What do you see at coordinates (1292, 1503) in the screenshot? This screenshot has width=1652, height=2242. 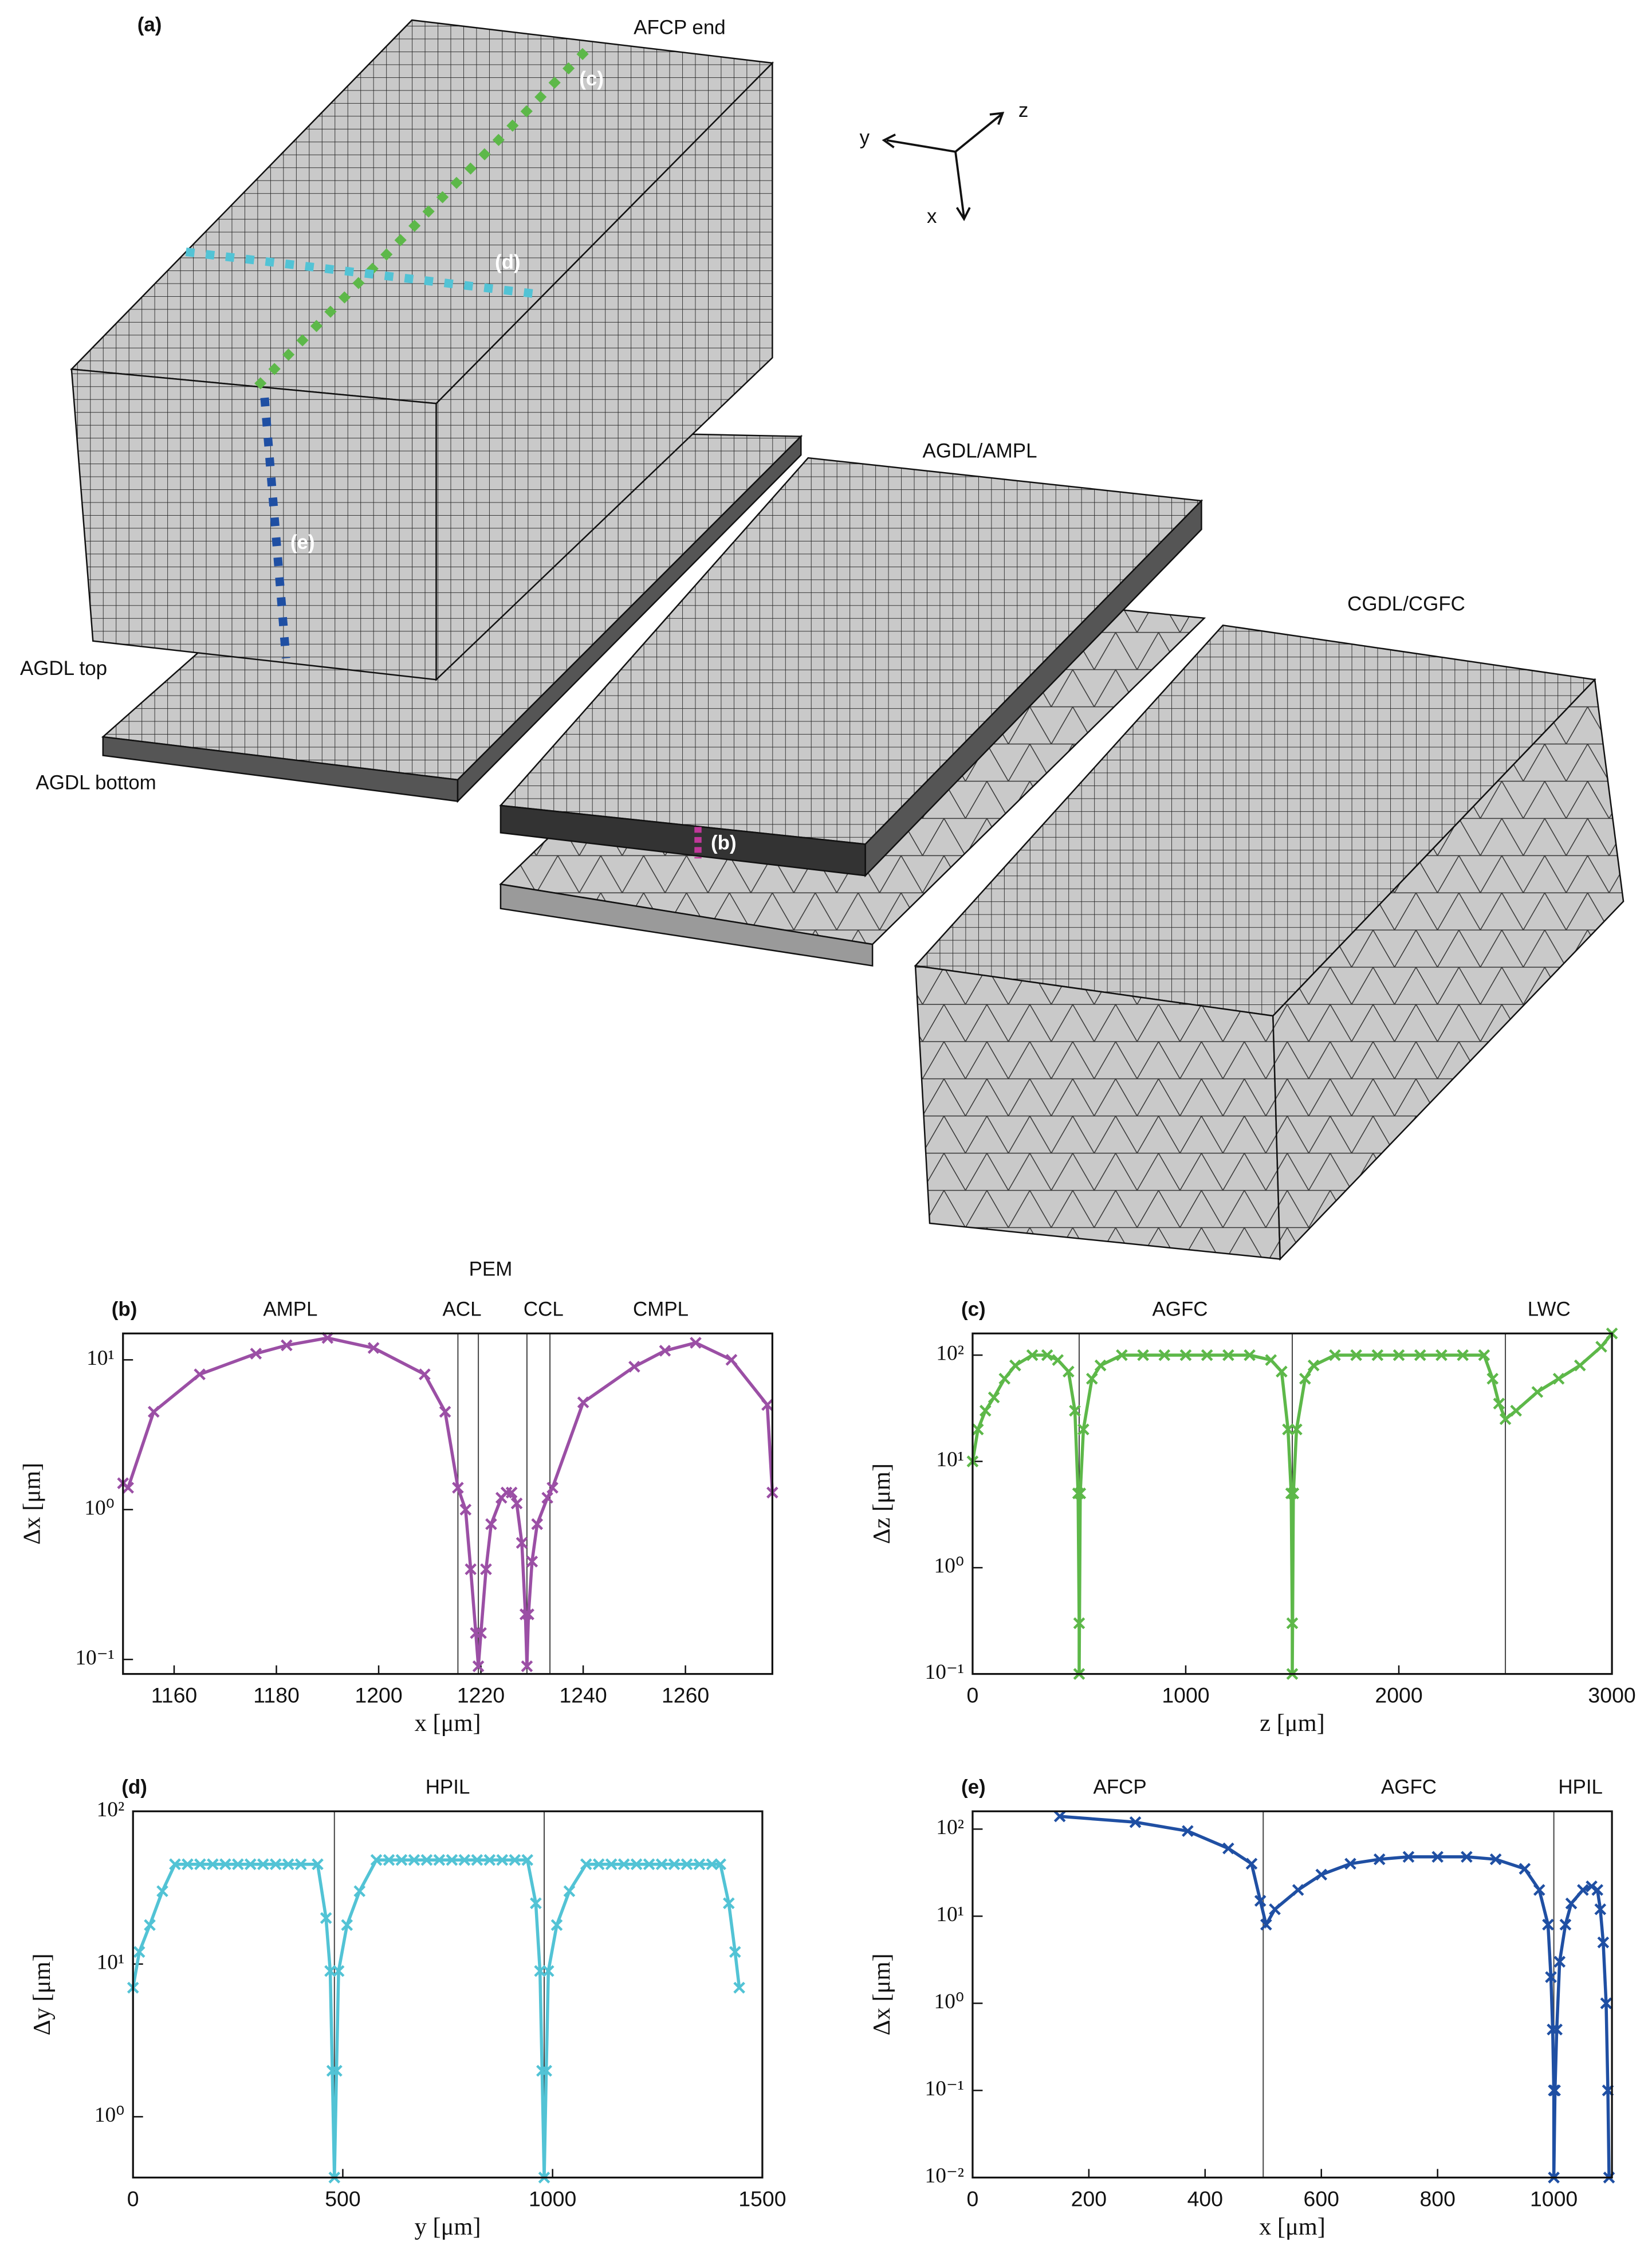 I see `data-line` at bounding box center [1292, 1503].